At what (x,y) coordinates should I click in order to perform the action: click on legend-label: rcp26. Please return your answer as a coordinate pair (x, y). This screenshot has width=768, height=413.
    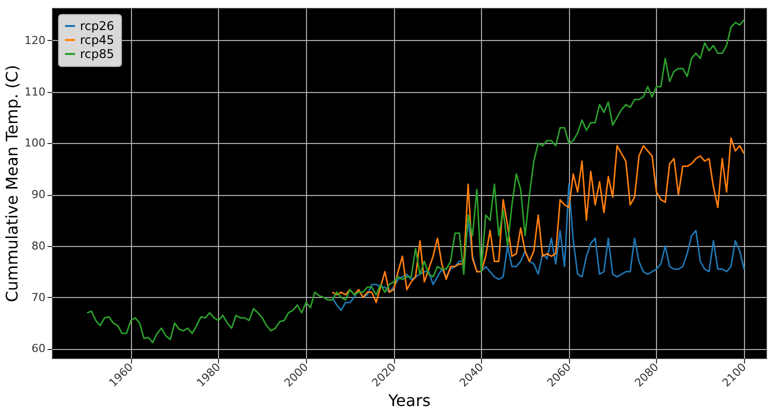
    Looking at the image, I should click on (97, 26).